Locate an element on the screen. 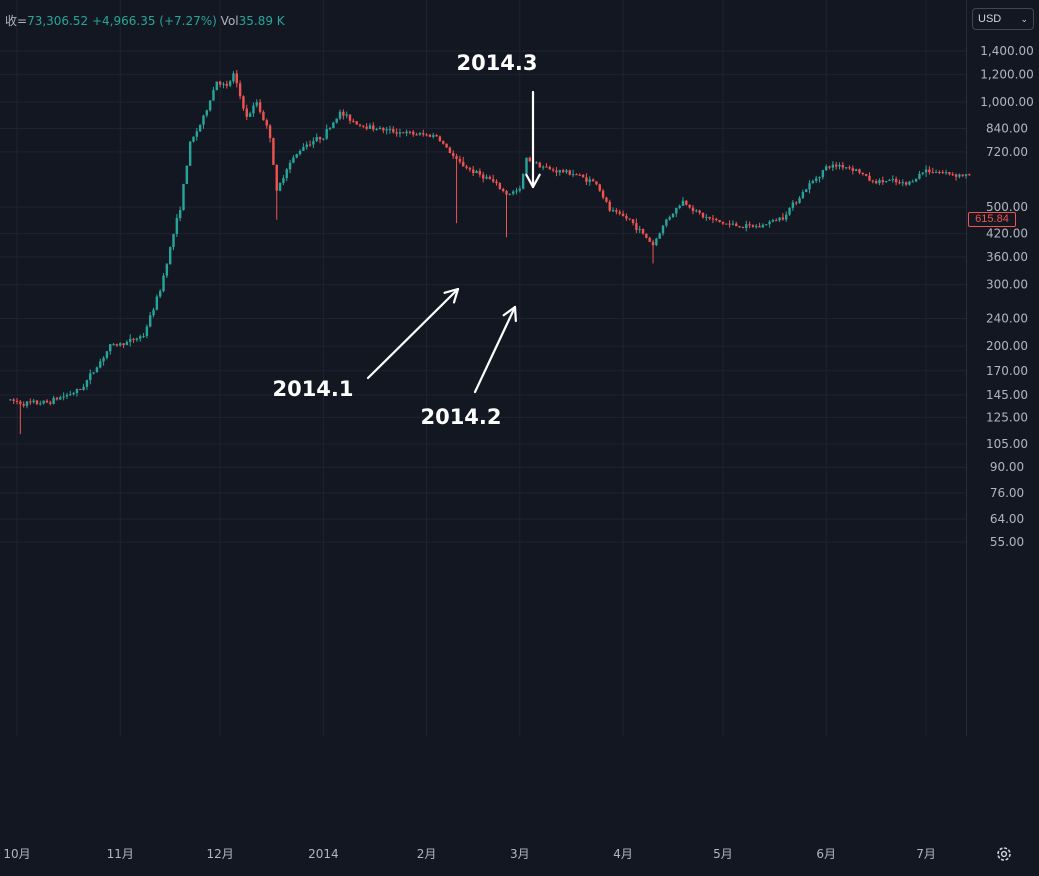 Image resolution: width=1039 pixels, height=876 pixels. x-tick-label: 5月 is located at coordinates (723, 854).